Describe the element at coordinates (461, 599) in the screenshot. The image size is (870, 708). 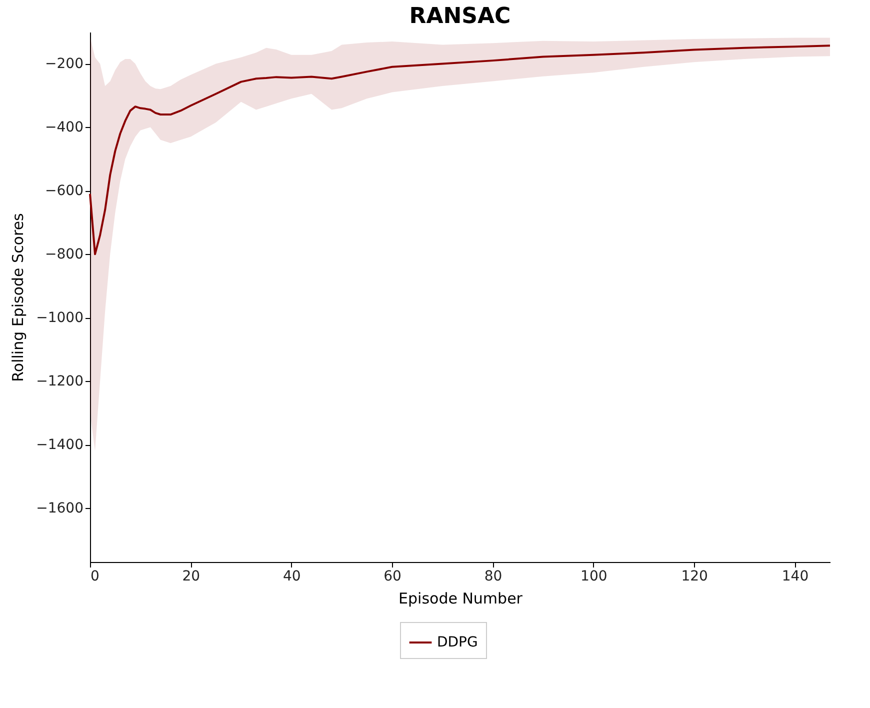
I see `x-axis-title: Episode Number` at that location.